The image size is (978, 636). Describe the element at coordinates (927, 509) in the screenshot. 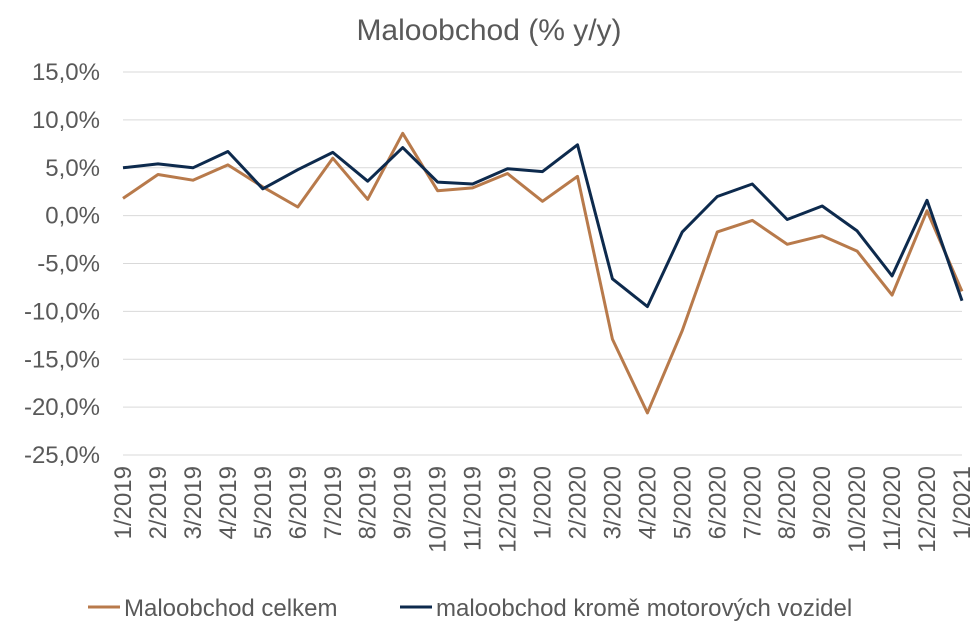

I see `x-tick-label: 12/2020` at that location.